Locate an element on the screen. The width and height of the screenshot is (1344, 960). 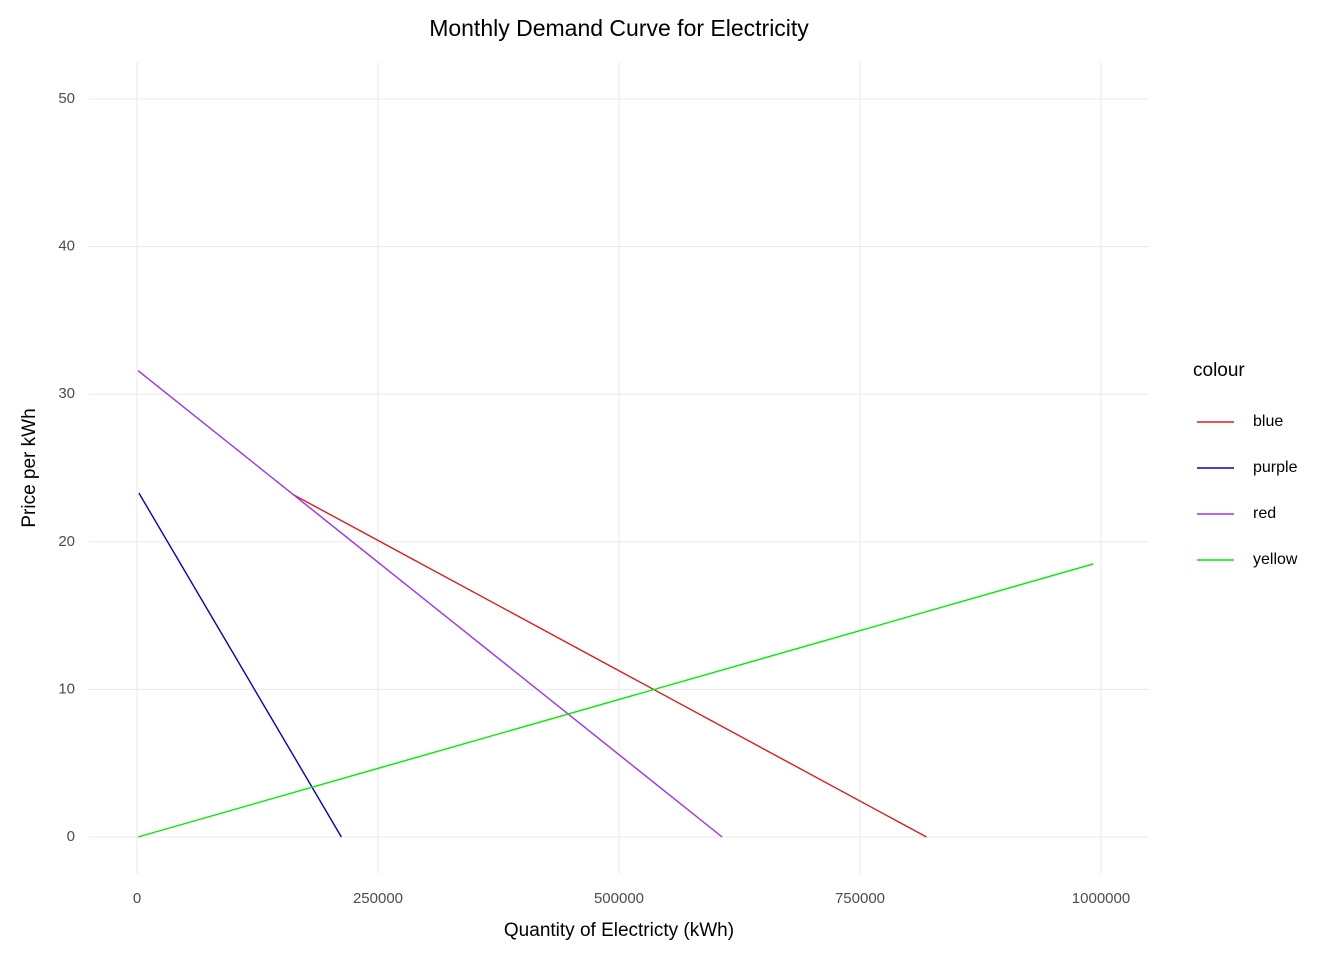
chart-title: Monthly Demand Curve for Electricity is located at coordinates (619, 28).